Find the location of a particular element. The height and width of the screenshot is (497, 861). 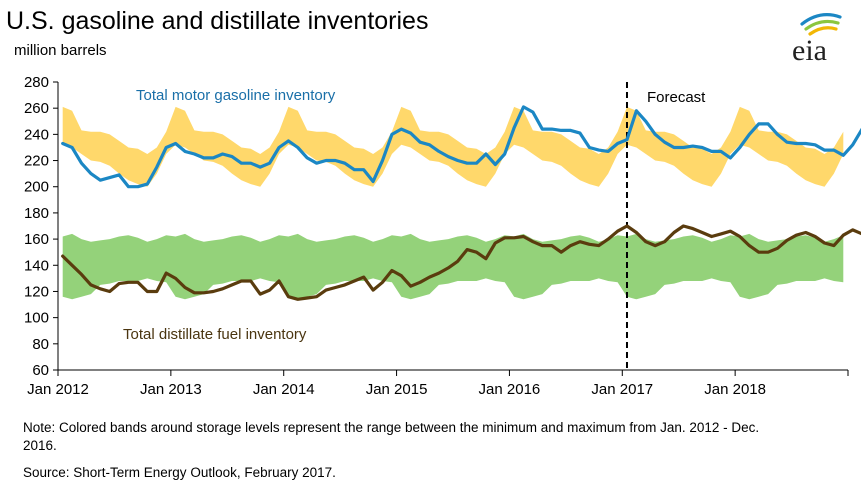

chart-subtitle: million barrels is located at coordinates (60, 50).